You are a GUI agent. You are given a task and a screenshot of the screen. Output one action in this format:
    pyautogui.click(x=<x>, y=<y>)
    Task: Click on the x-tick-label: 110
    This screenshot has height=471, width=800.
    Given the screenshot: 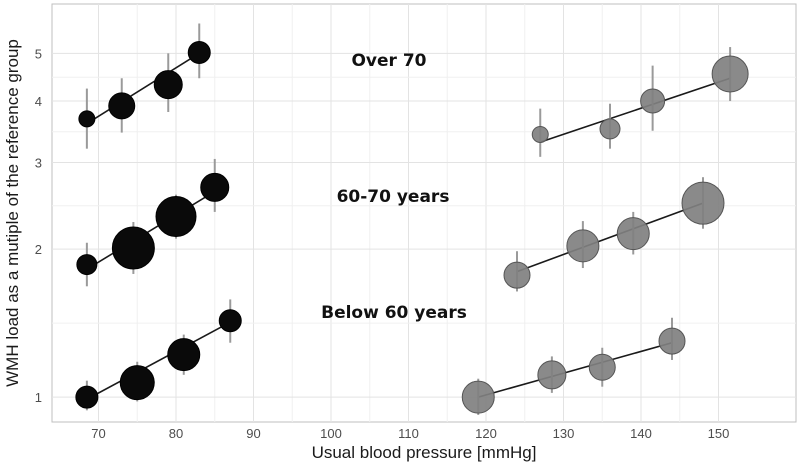 What is the action you would take?
    pyautogui.click(x=408, y=433)
    